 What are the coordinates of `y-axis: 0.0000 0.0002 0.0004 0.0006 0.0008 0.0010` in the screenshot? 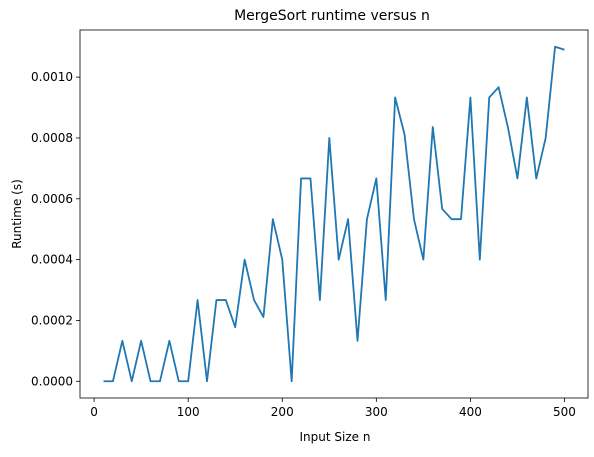 It's located at (55, 229).